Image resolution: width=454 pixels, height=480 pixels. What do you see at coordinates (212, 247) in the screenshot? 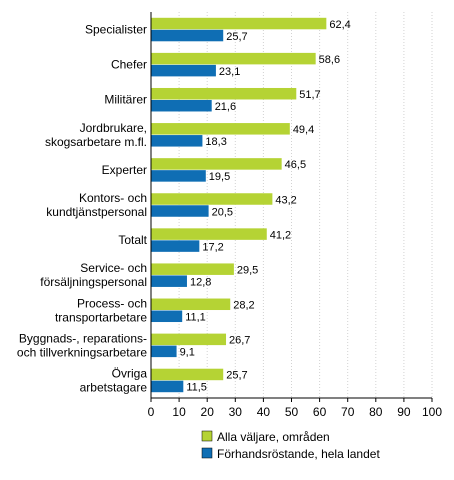
I see `value-label: 17,2` at bounding box center [212, 247].